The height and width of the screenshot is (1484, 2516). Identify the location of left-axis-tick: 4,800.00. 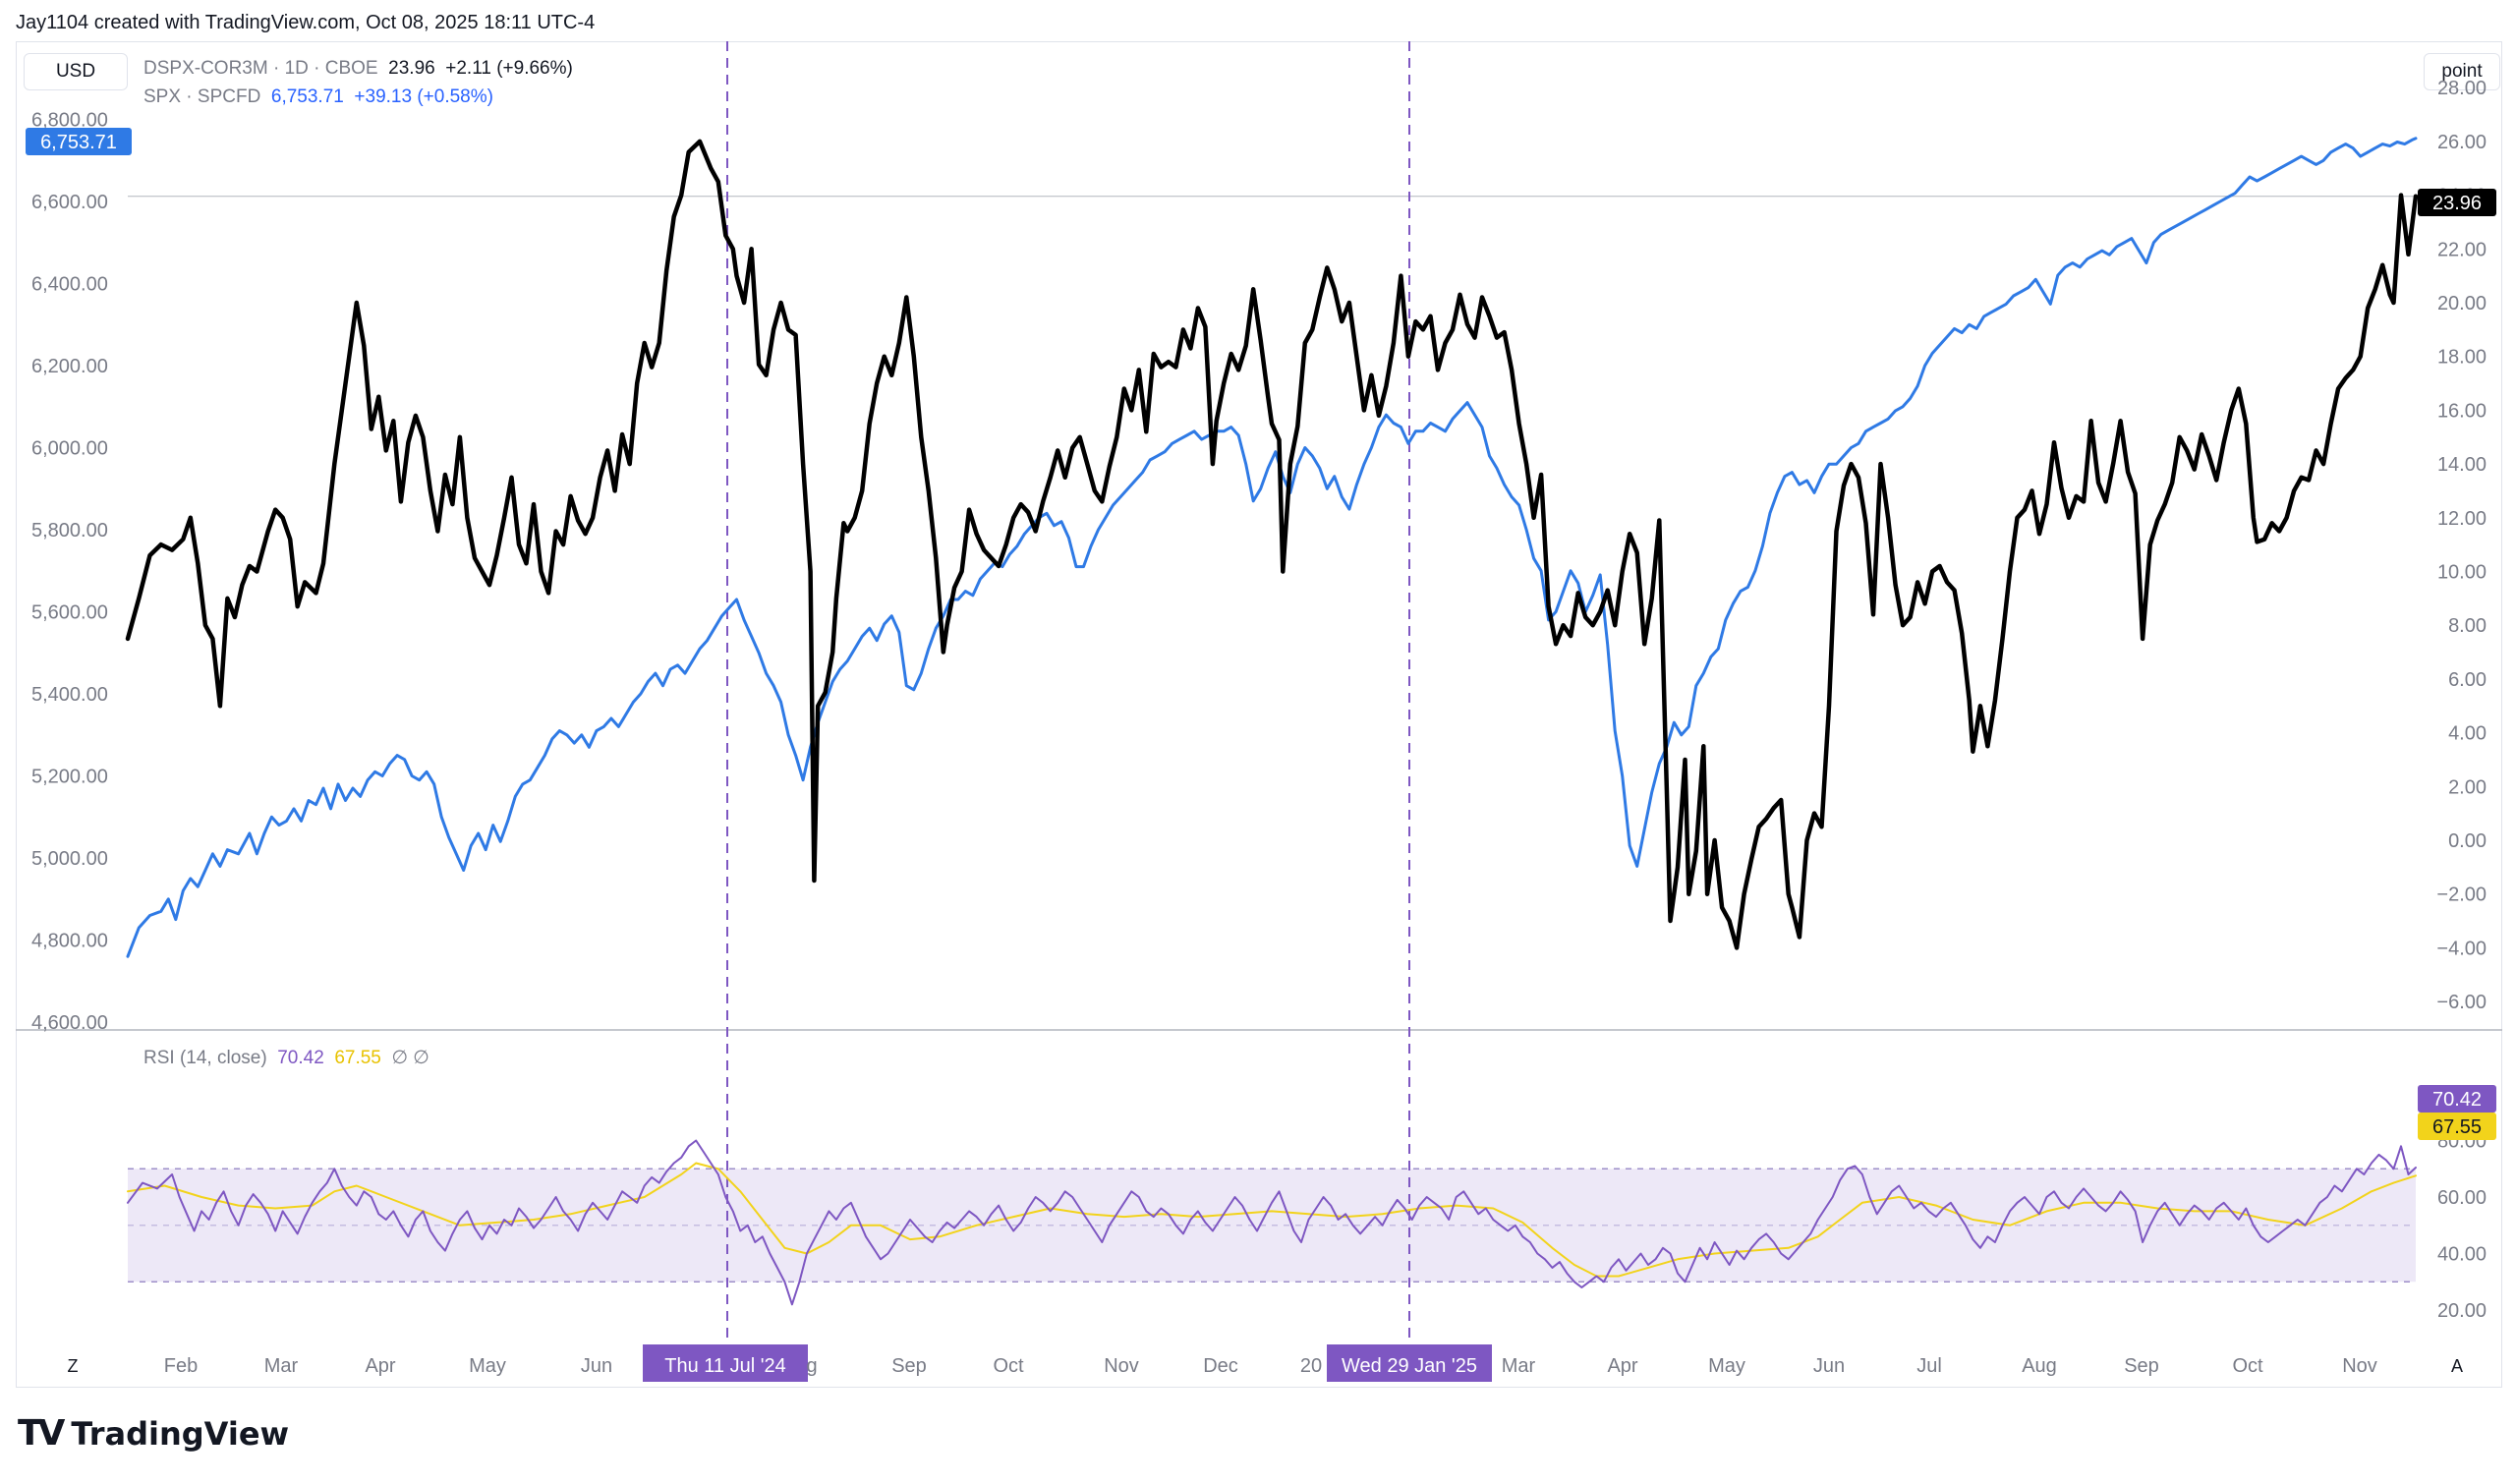
(69, 941).